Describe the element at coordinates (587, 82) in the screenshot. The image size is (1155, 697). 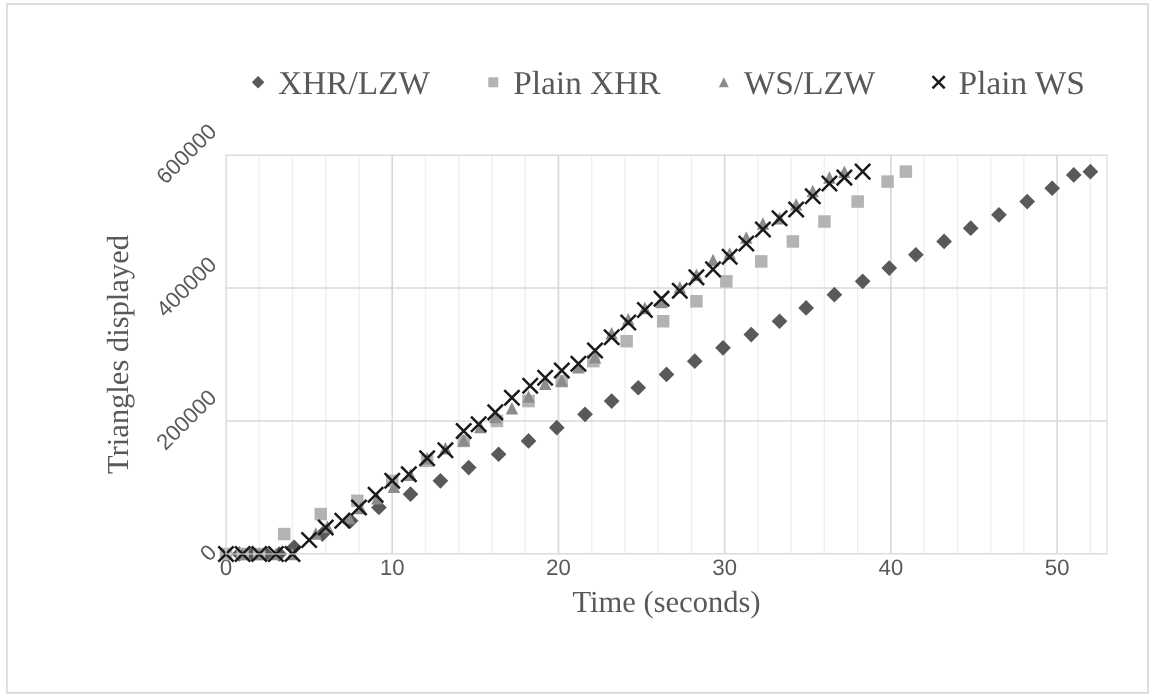
I see `legend-label: Plain XHR` at that location.